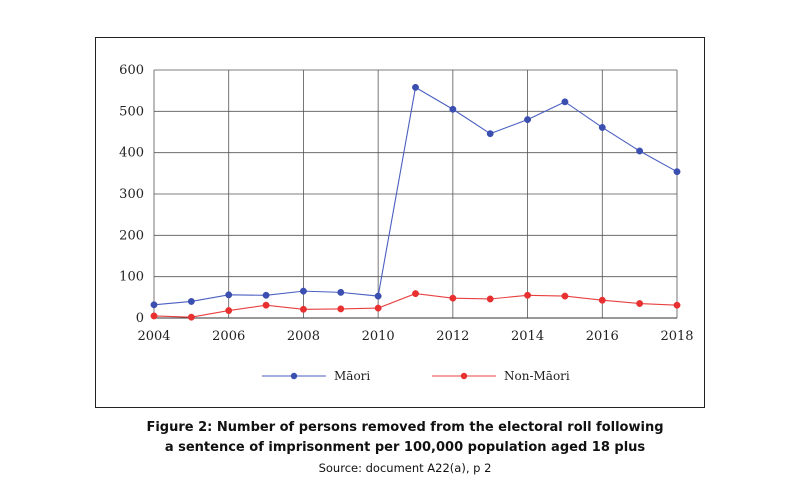 The width and height of the screenshot is (810, 499). I want to click on caption-source: Source: document A22(a), p 2, so click(405, 468).